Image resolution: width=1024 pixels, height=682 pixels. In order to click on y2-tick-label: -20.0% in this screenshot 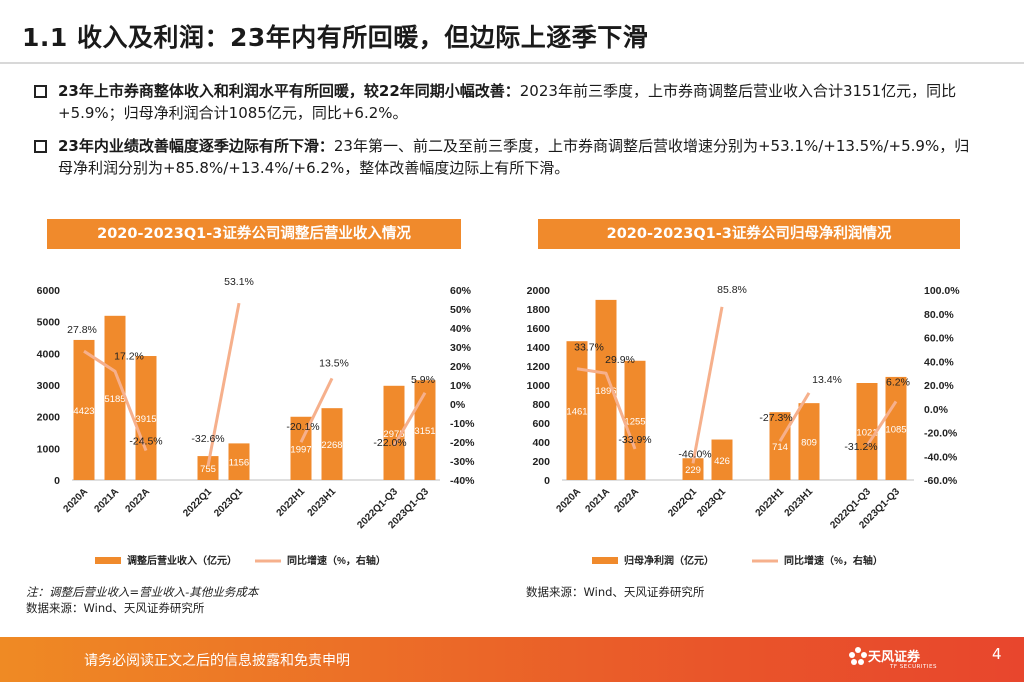, I will do `click(941, 434)`.